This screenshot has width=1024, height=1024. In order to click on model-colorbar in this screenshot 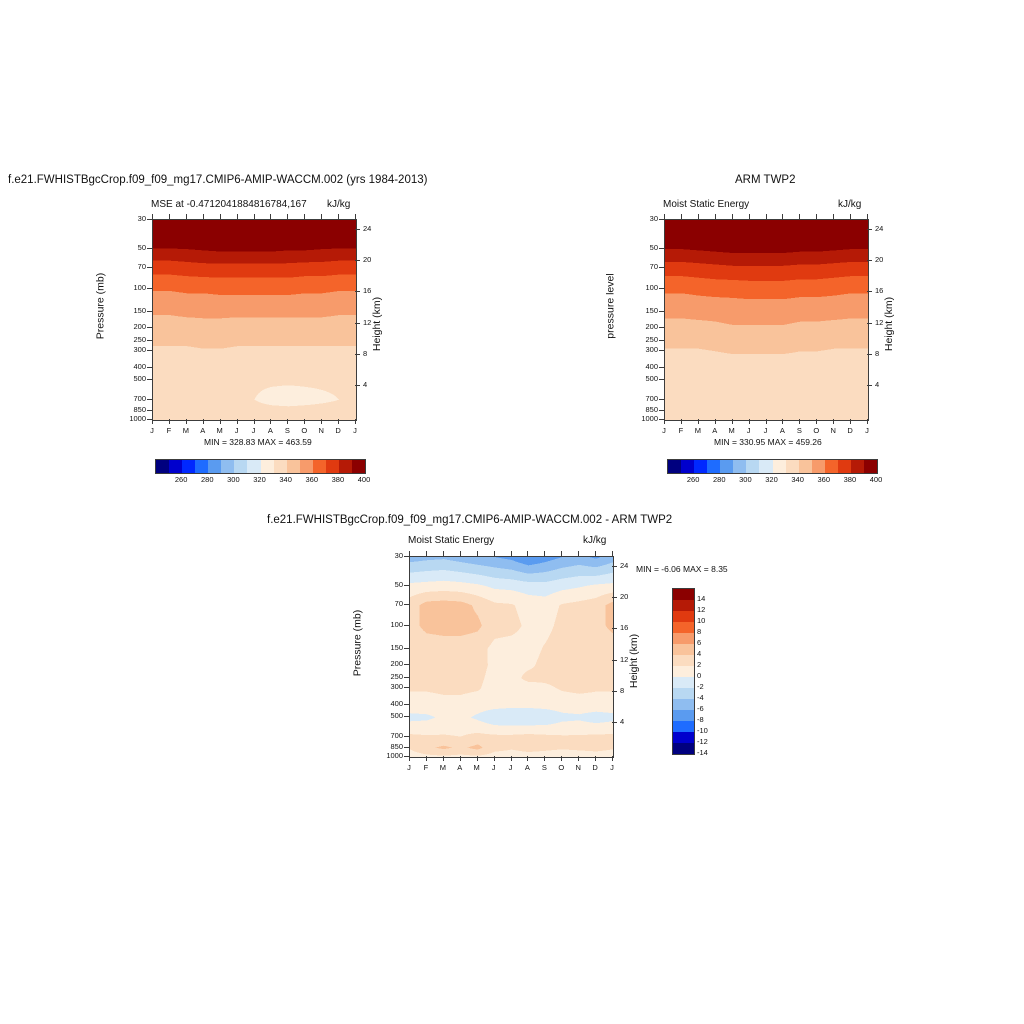, I will do `click(260, 466)`.